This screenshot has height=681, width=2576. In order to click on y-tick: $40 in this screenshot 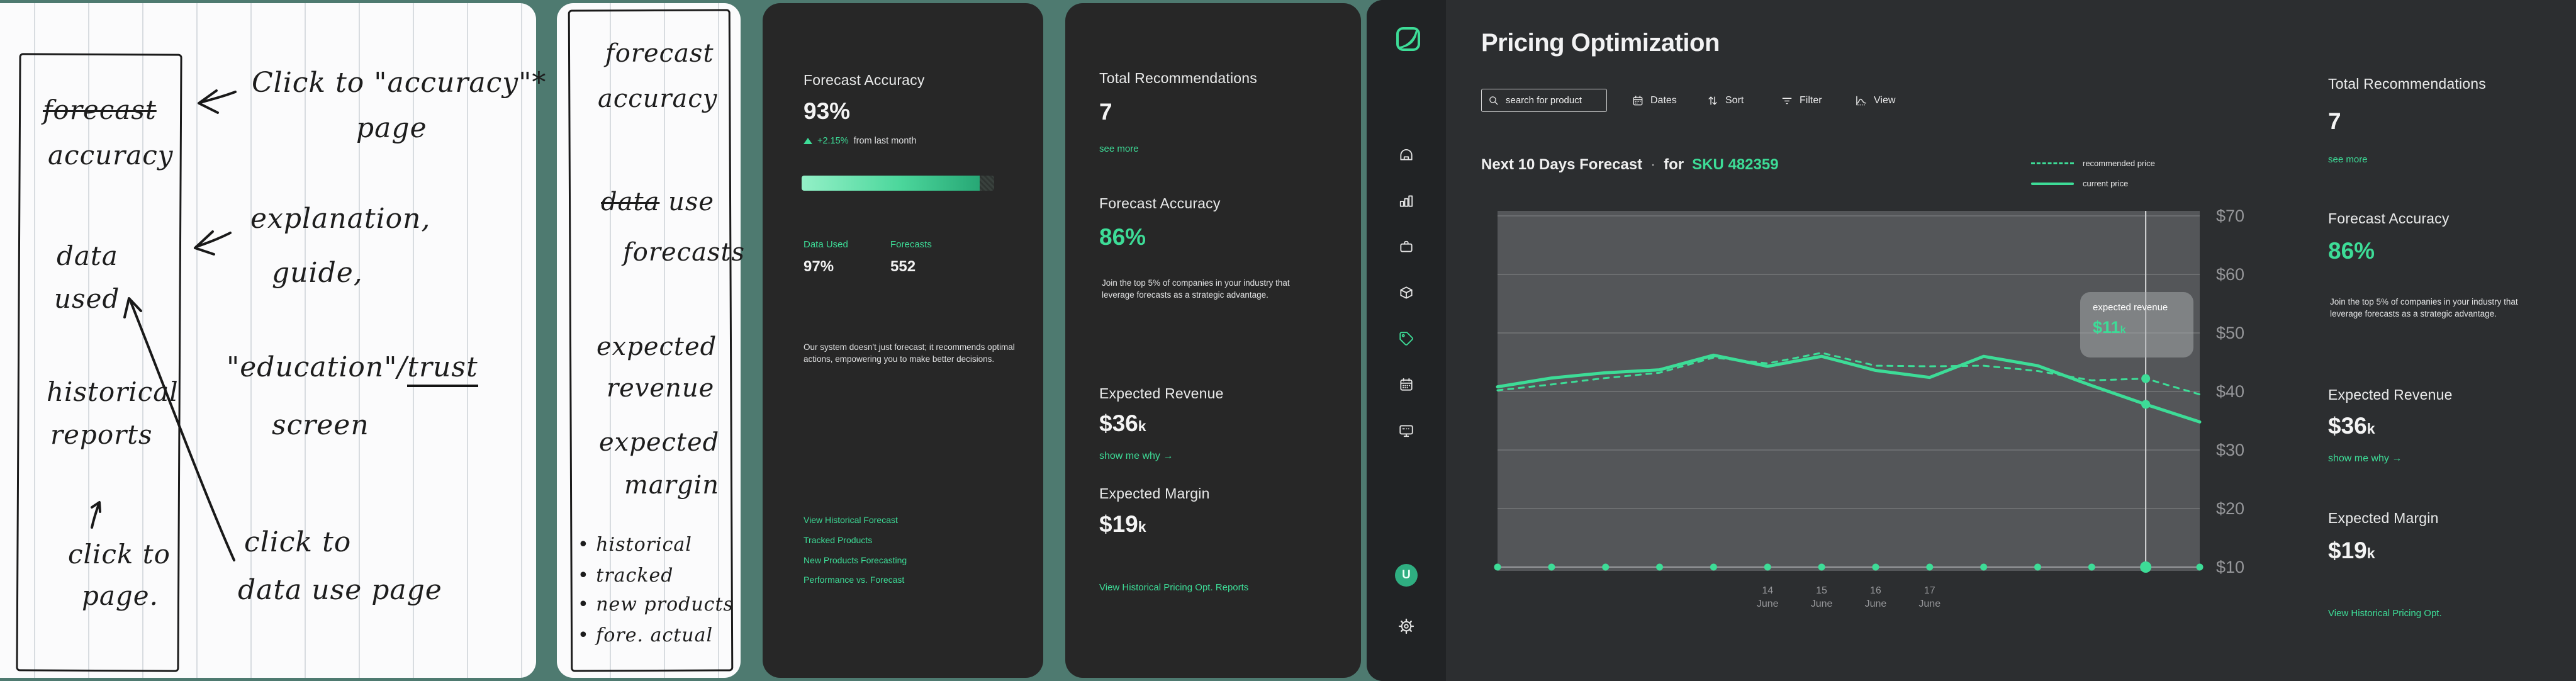, I will do `click(2230, 391)`.